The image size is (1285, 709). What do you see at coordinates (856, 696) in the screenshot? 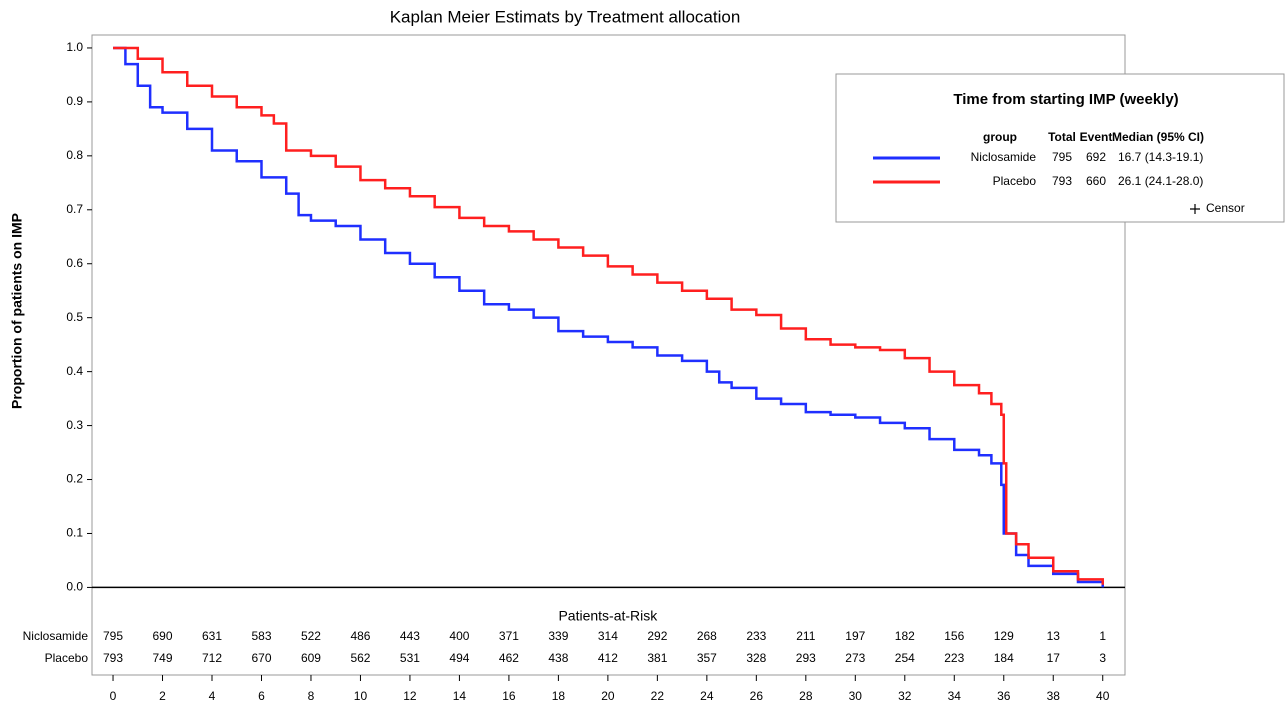
I see `x-tick-label: 30` at bounding box center [856, 696].